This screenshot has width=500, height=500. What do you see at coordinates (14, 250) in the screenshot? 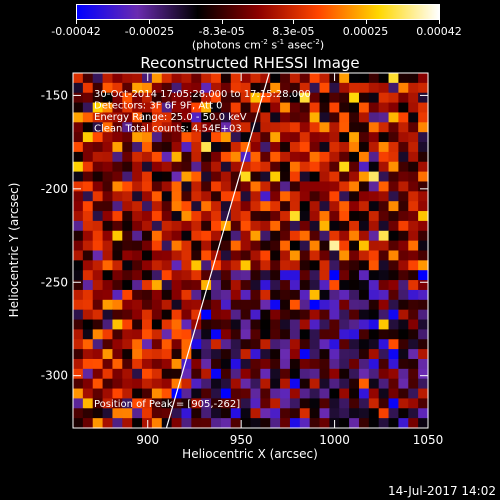
I see `y-axis-label: Heliocentric Y (arcsec)` at bounding box center [14, 250].